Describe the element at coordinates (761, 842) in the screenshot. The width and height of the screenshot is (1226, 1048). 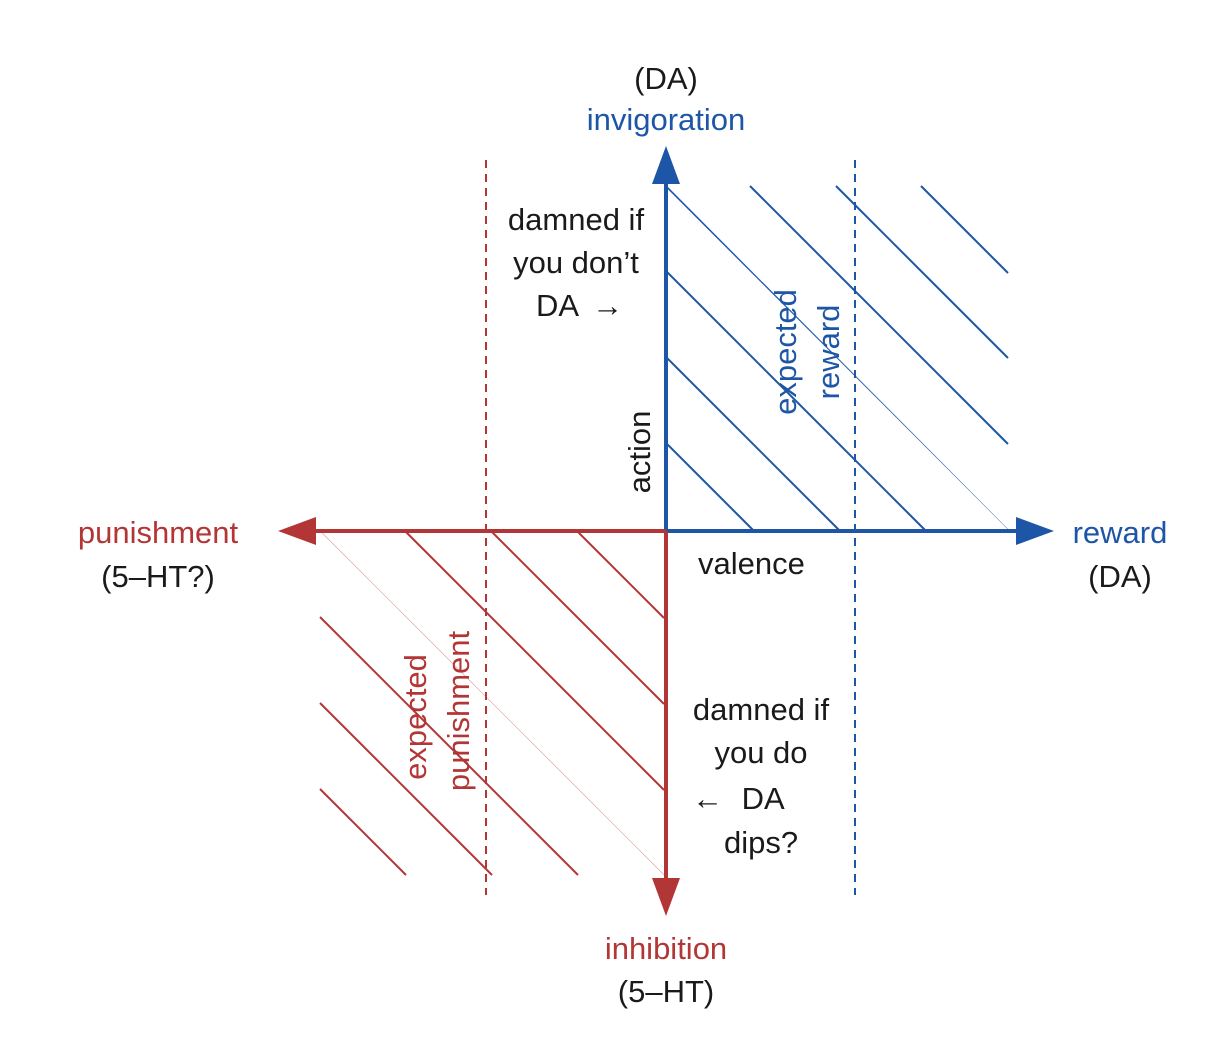
I see `damned-do-dips: dips?` at that location.